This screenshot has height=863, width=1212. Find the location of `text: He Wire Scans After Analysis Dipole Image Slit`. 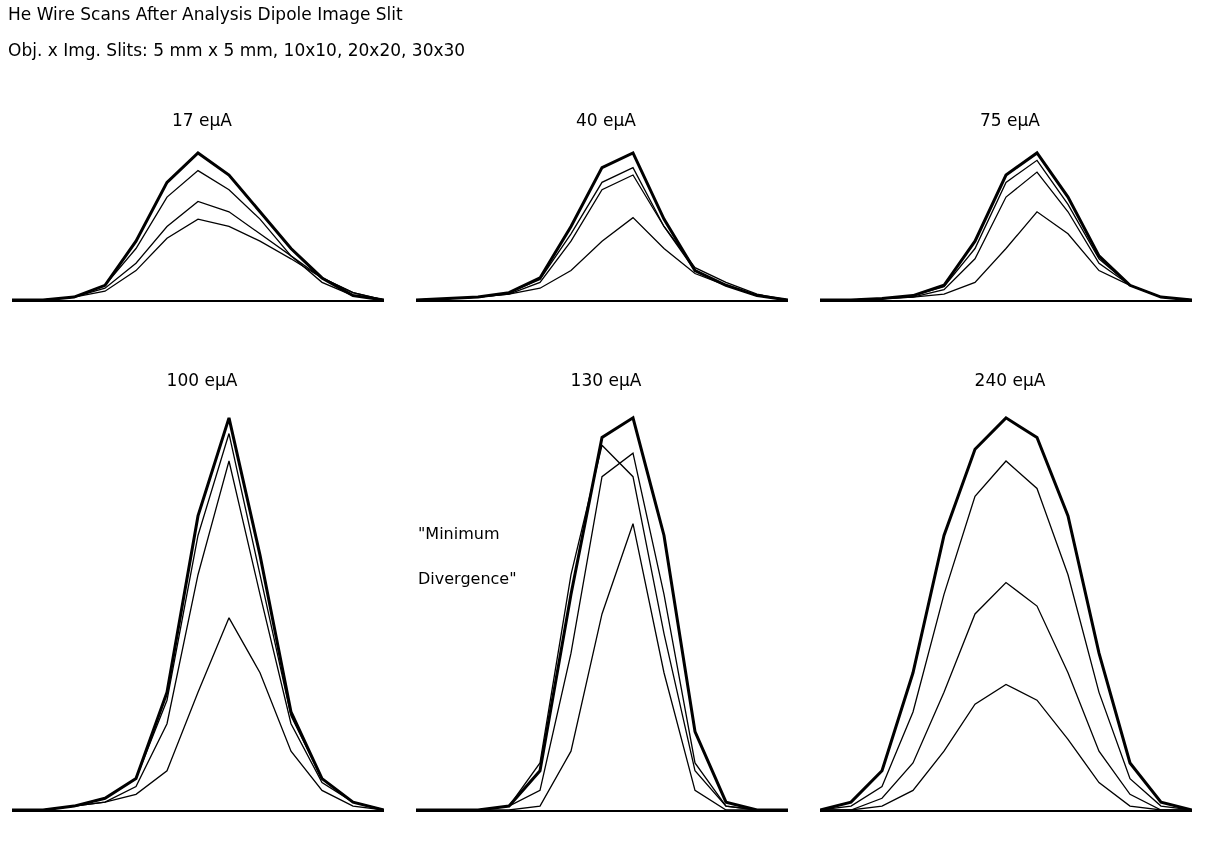

text: He Wire Scans After Analysis Dipole Image Slit is located at coordinates (205, 14).